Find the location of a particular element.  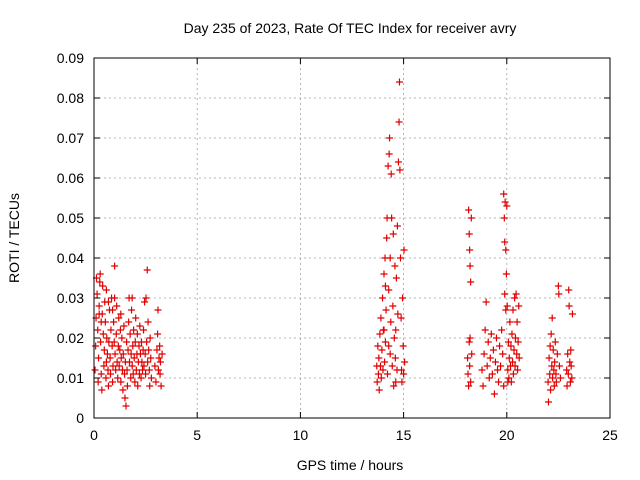

y-tick-label: 0.02 is located at coordinates (70, 338).